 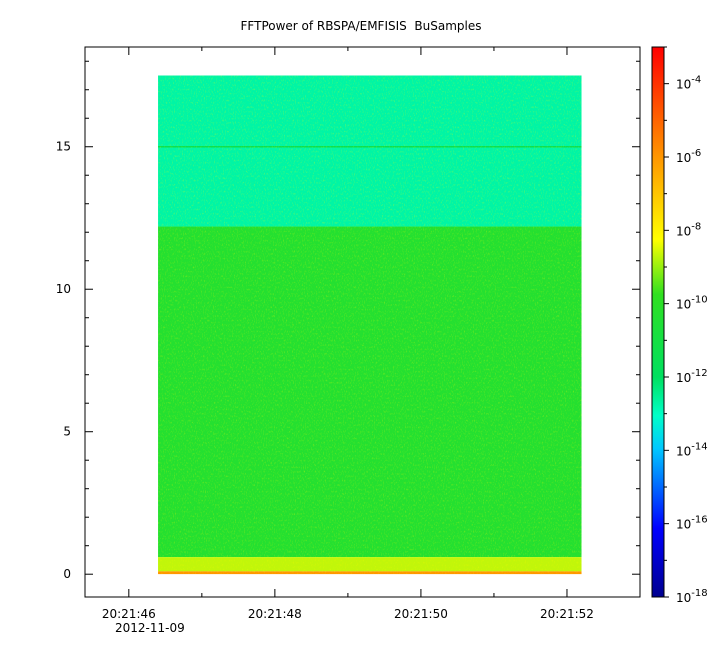 I want to click on colorbar-tick-label: 10⁻¹⁸, so click(x=692, y=596).